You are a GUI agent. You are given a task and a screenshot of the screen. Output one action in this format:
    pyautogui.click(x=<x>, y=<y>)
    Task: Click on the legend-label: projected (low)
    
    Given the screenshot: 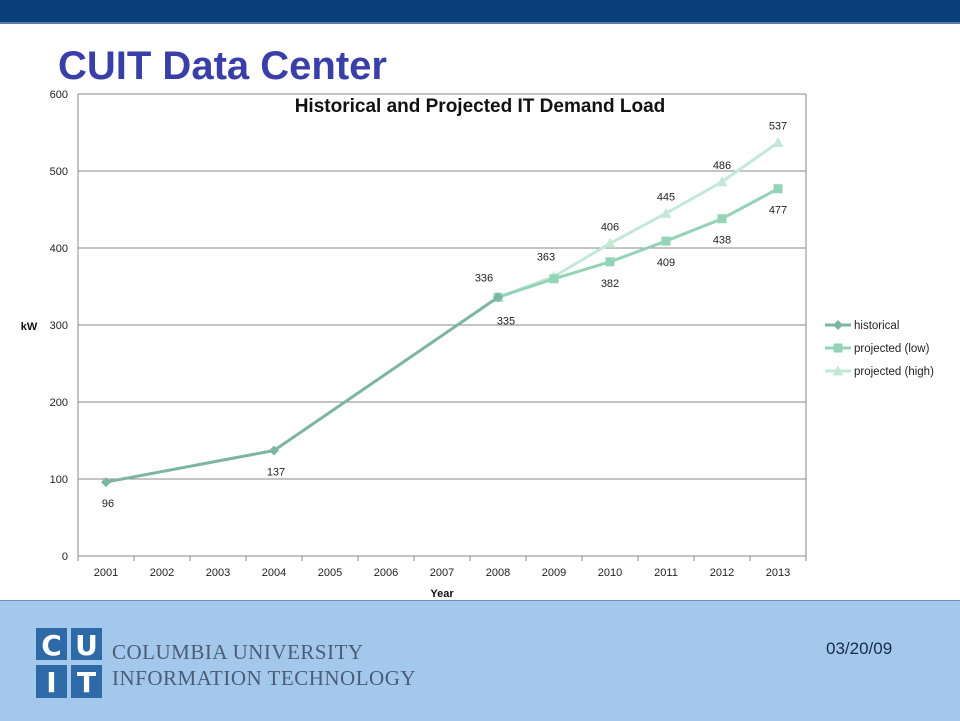 What is the action you would take?
    pyautogui.click(x=892, y=349)
    